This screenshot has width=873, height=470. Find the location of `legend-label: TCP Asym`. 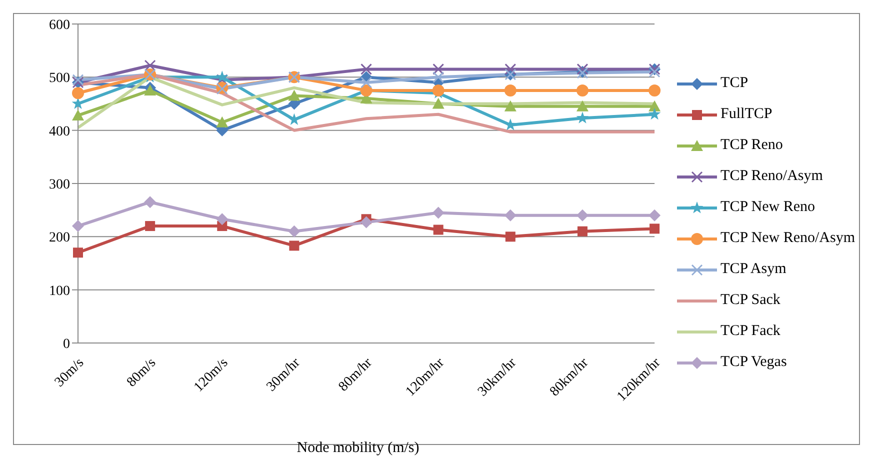

legend-label: TCP Asym is located at coordinates (753, 269).